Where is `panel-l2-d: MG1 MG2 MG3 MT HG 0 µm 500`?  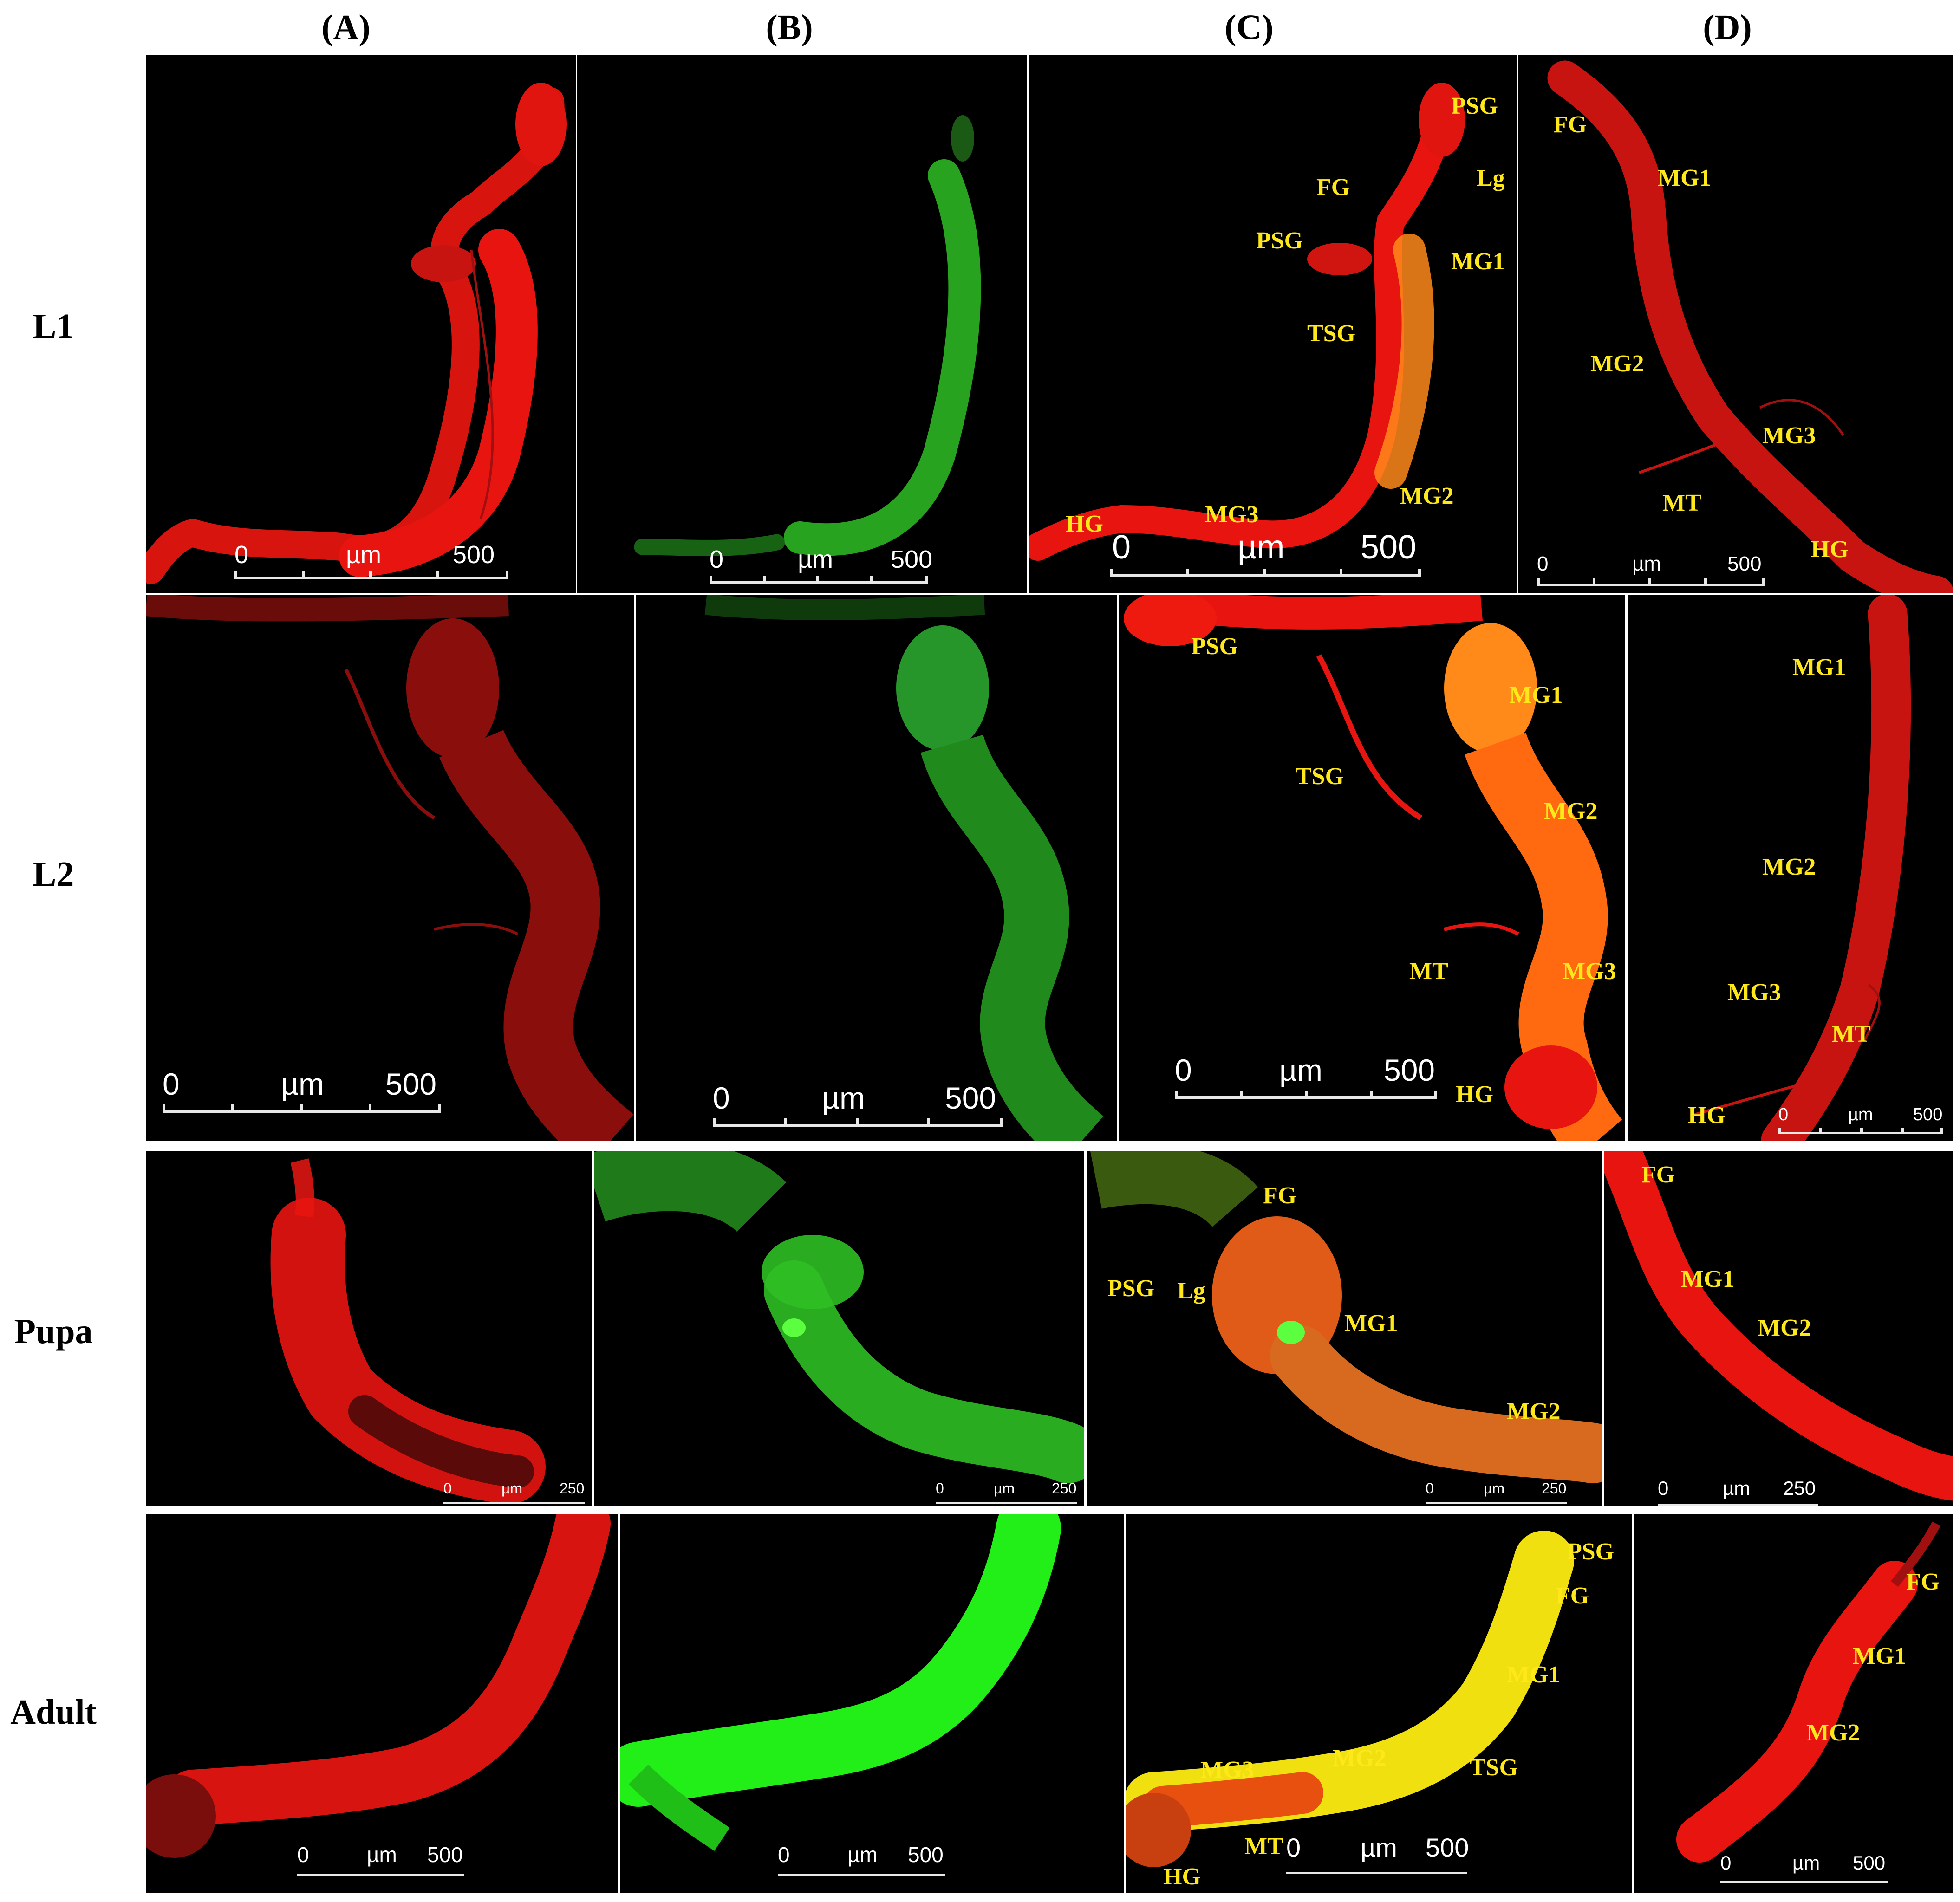 panel-l2-d: MG1 MG2 MG3 MT HG 0 µm 500 is located at coordinates (1790, 868).